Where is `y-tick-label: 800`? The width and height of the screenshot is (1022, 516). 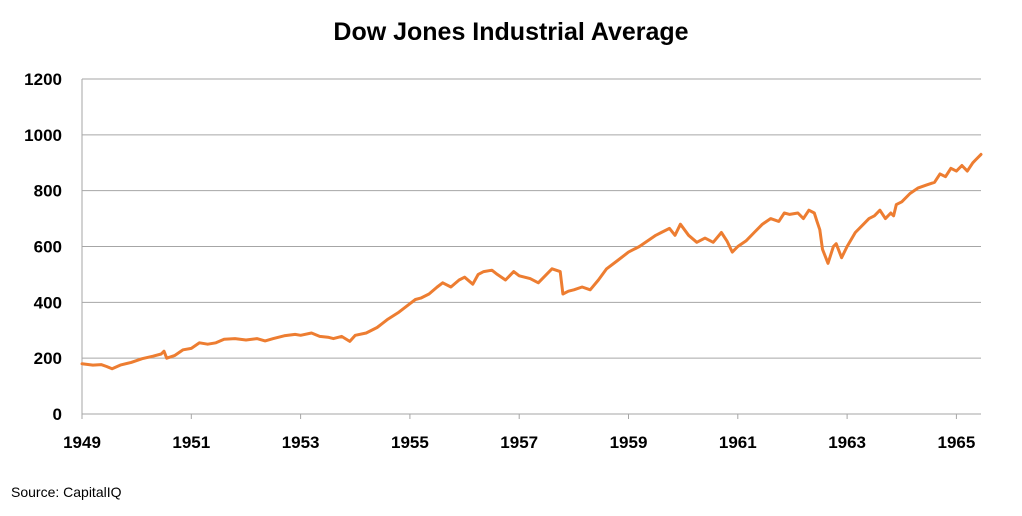
y-tick-label: 800 is located at coordinates (48, 191).